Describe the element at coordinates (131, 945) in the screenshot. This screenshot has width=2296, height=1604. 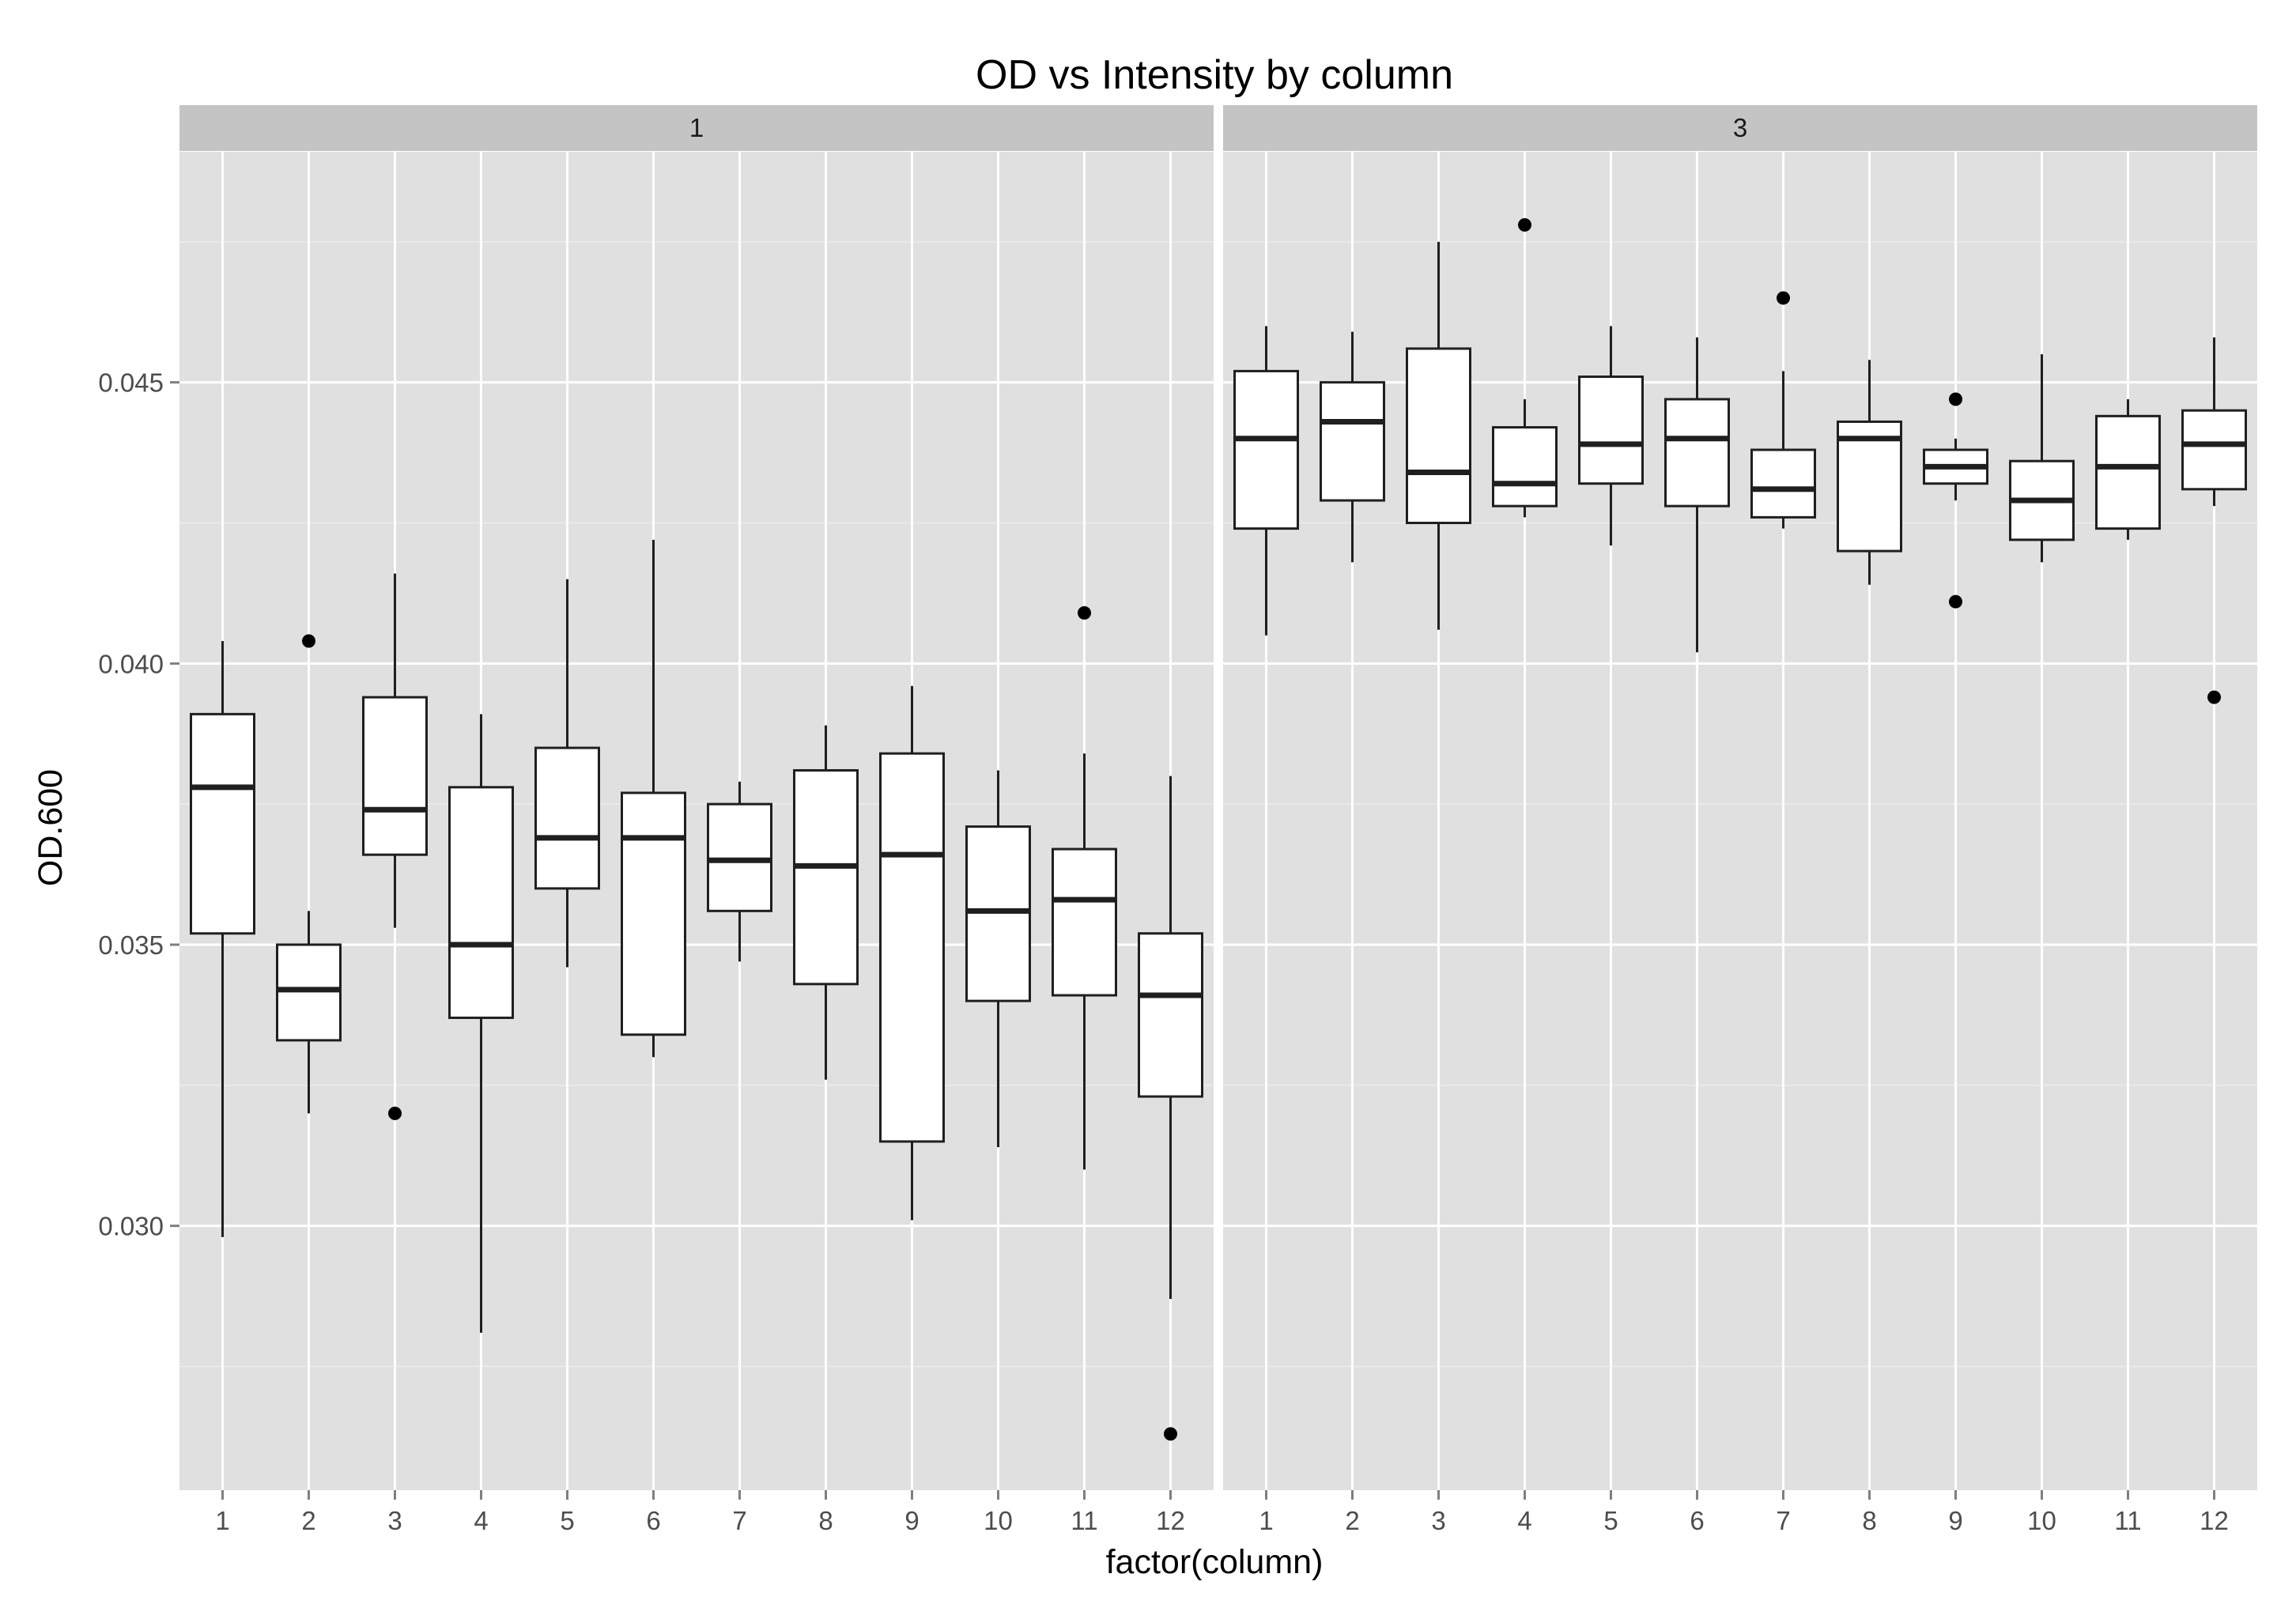
I see `y-tick-label: 0.035` at that location.